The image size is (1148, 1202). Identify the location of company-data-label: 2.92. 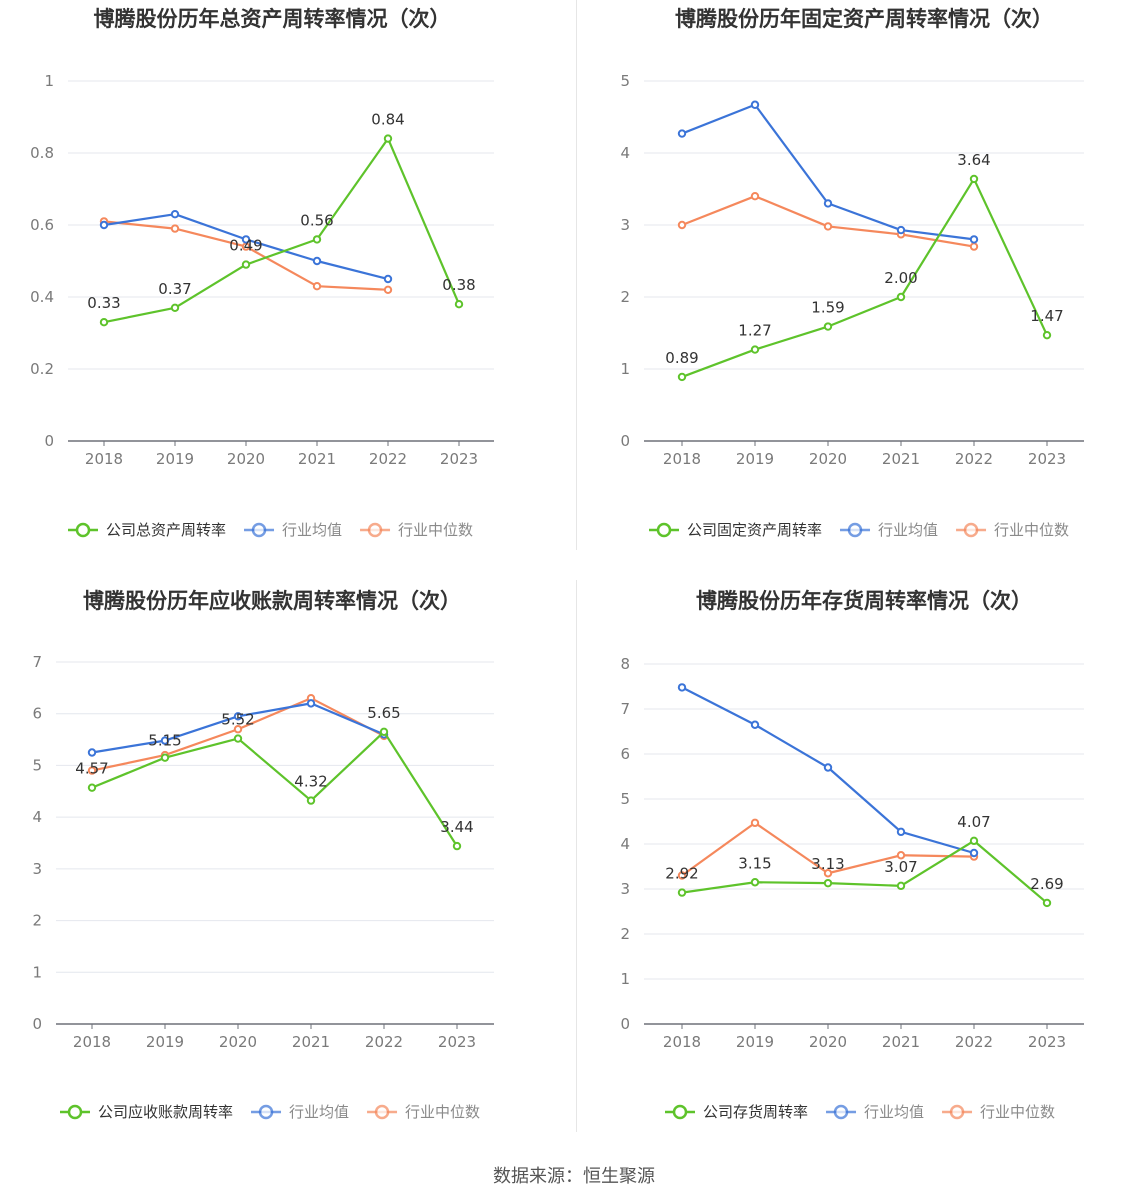
(681, 874).